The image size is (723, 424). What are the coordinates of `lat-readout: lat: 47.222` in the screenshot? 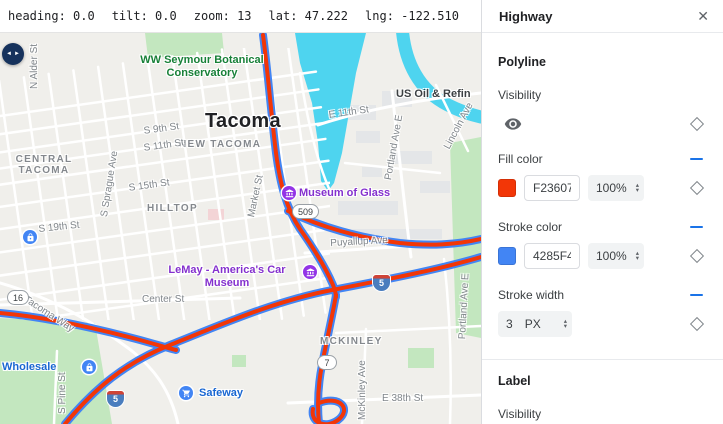 It's located at (308, 16).